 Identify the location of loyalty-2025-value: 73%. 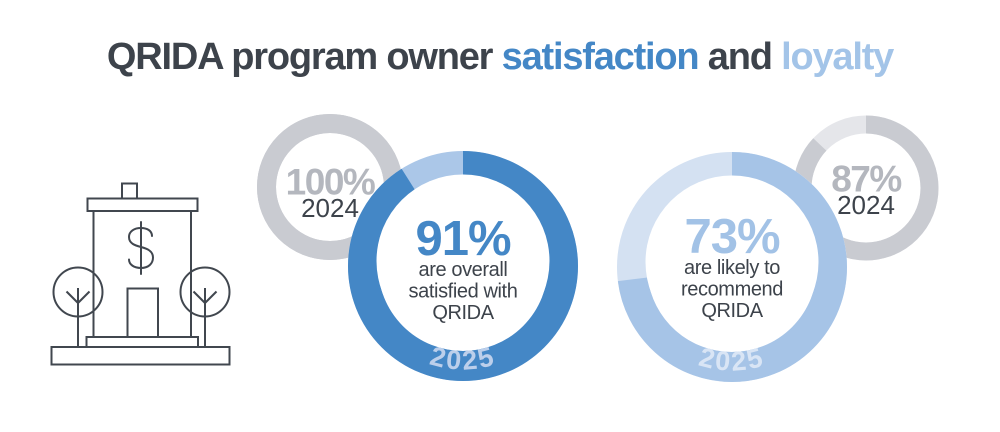
(732, 237).